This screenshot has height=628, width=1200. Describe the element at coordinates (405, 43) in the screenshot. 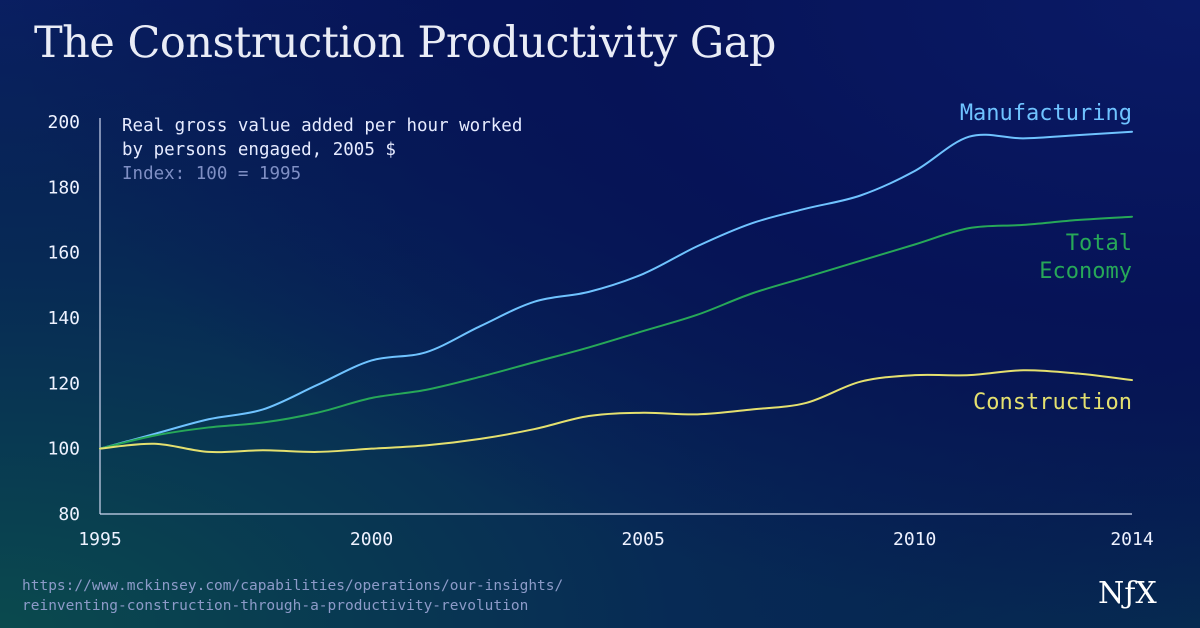

I see `chart-title: The Construction Productivity Gap` at that location.